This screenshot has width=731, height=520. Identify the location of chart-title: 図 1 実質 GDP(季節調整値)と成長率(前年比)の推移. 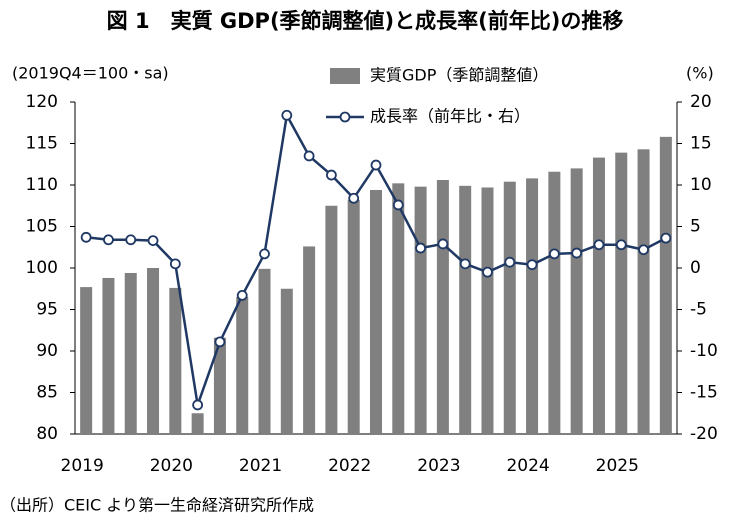
(365, 21).